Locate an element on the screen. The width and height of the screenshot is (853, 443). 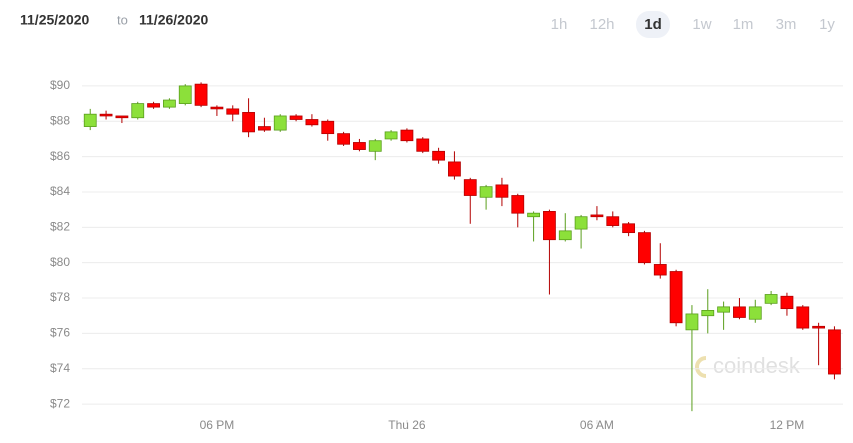
range-button-label: 3m is located at coordinates (786, 24).